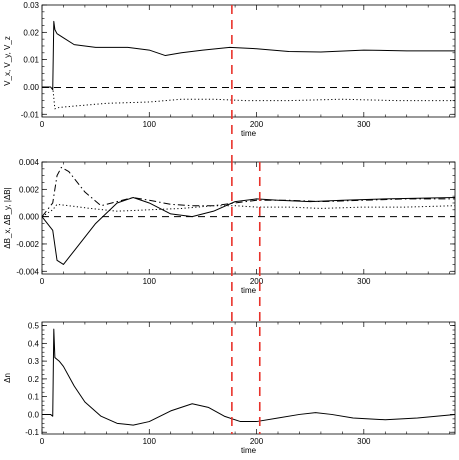  Describe the element at coordinates (34, 397) in the screenshot. I see `y-tick-label: 0.1` at that location.